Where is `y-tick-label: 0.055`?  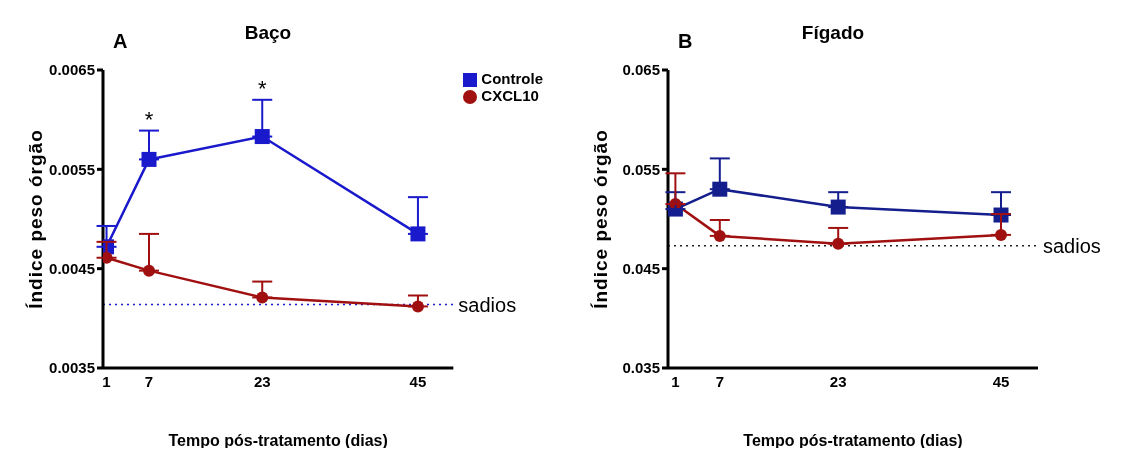 y-tick-label: 0.055 is located at coordinates (641, 169).